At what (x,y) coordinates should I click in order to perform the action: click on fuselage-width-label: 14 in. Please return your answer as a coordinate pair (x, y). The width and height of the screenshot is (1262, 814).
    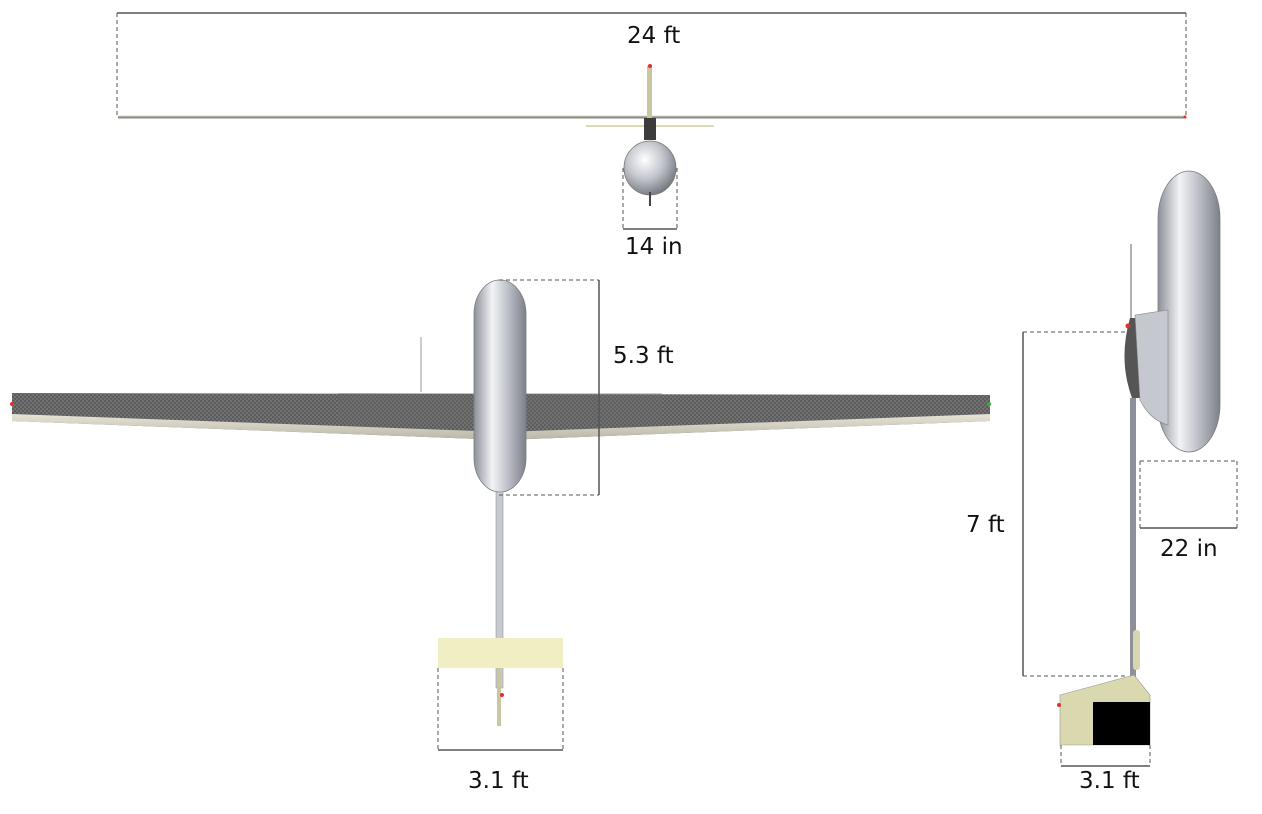
    Looking at the image, I should click on (654, 247).